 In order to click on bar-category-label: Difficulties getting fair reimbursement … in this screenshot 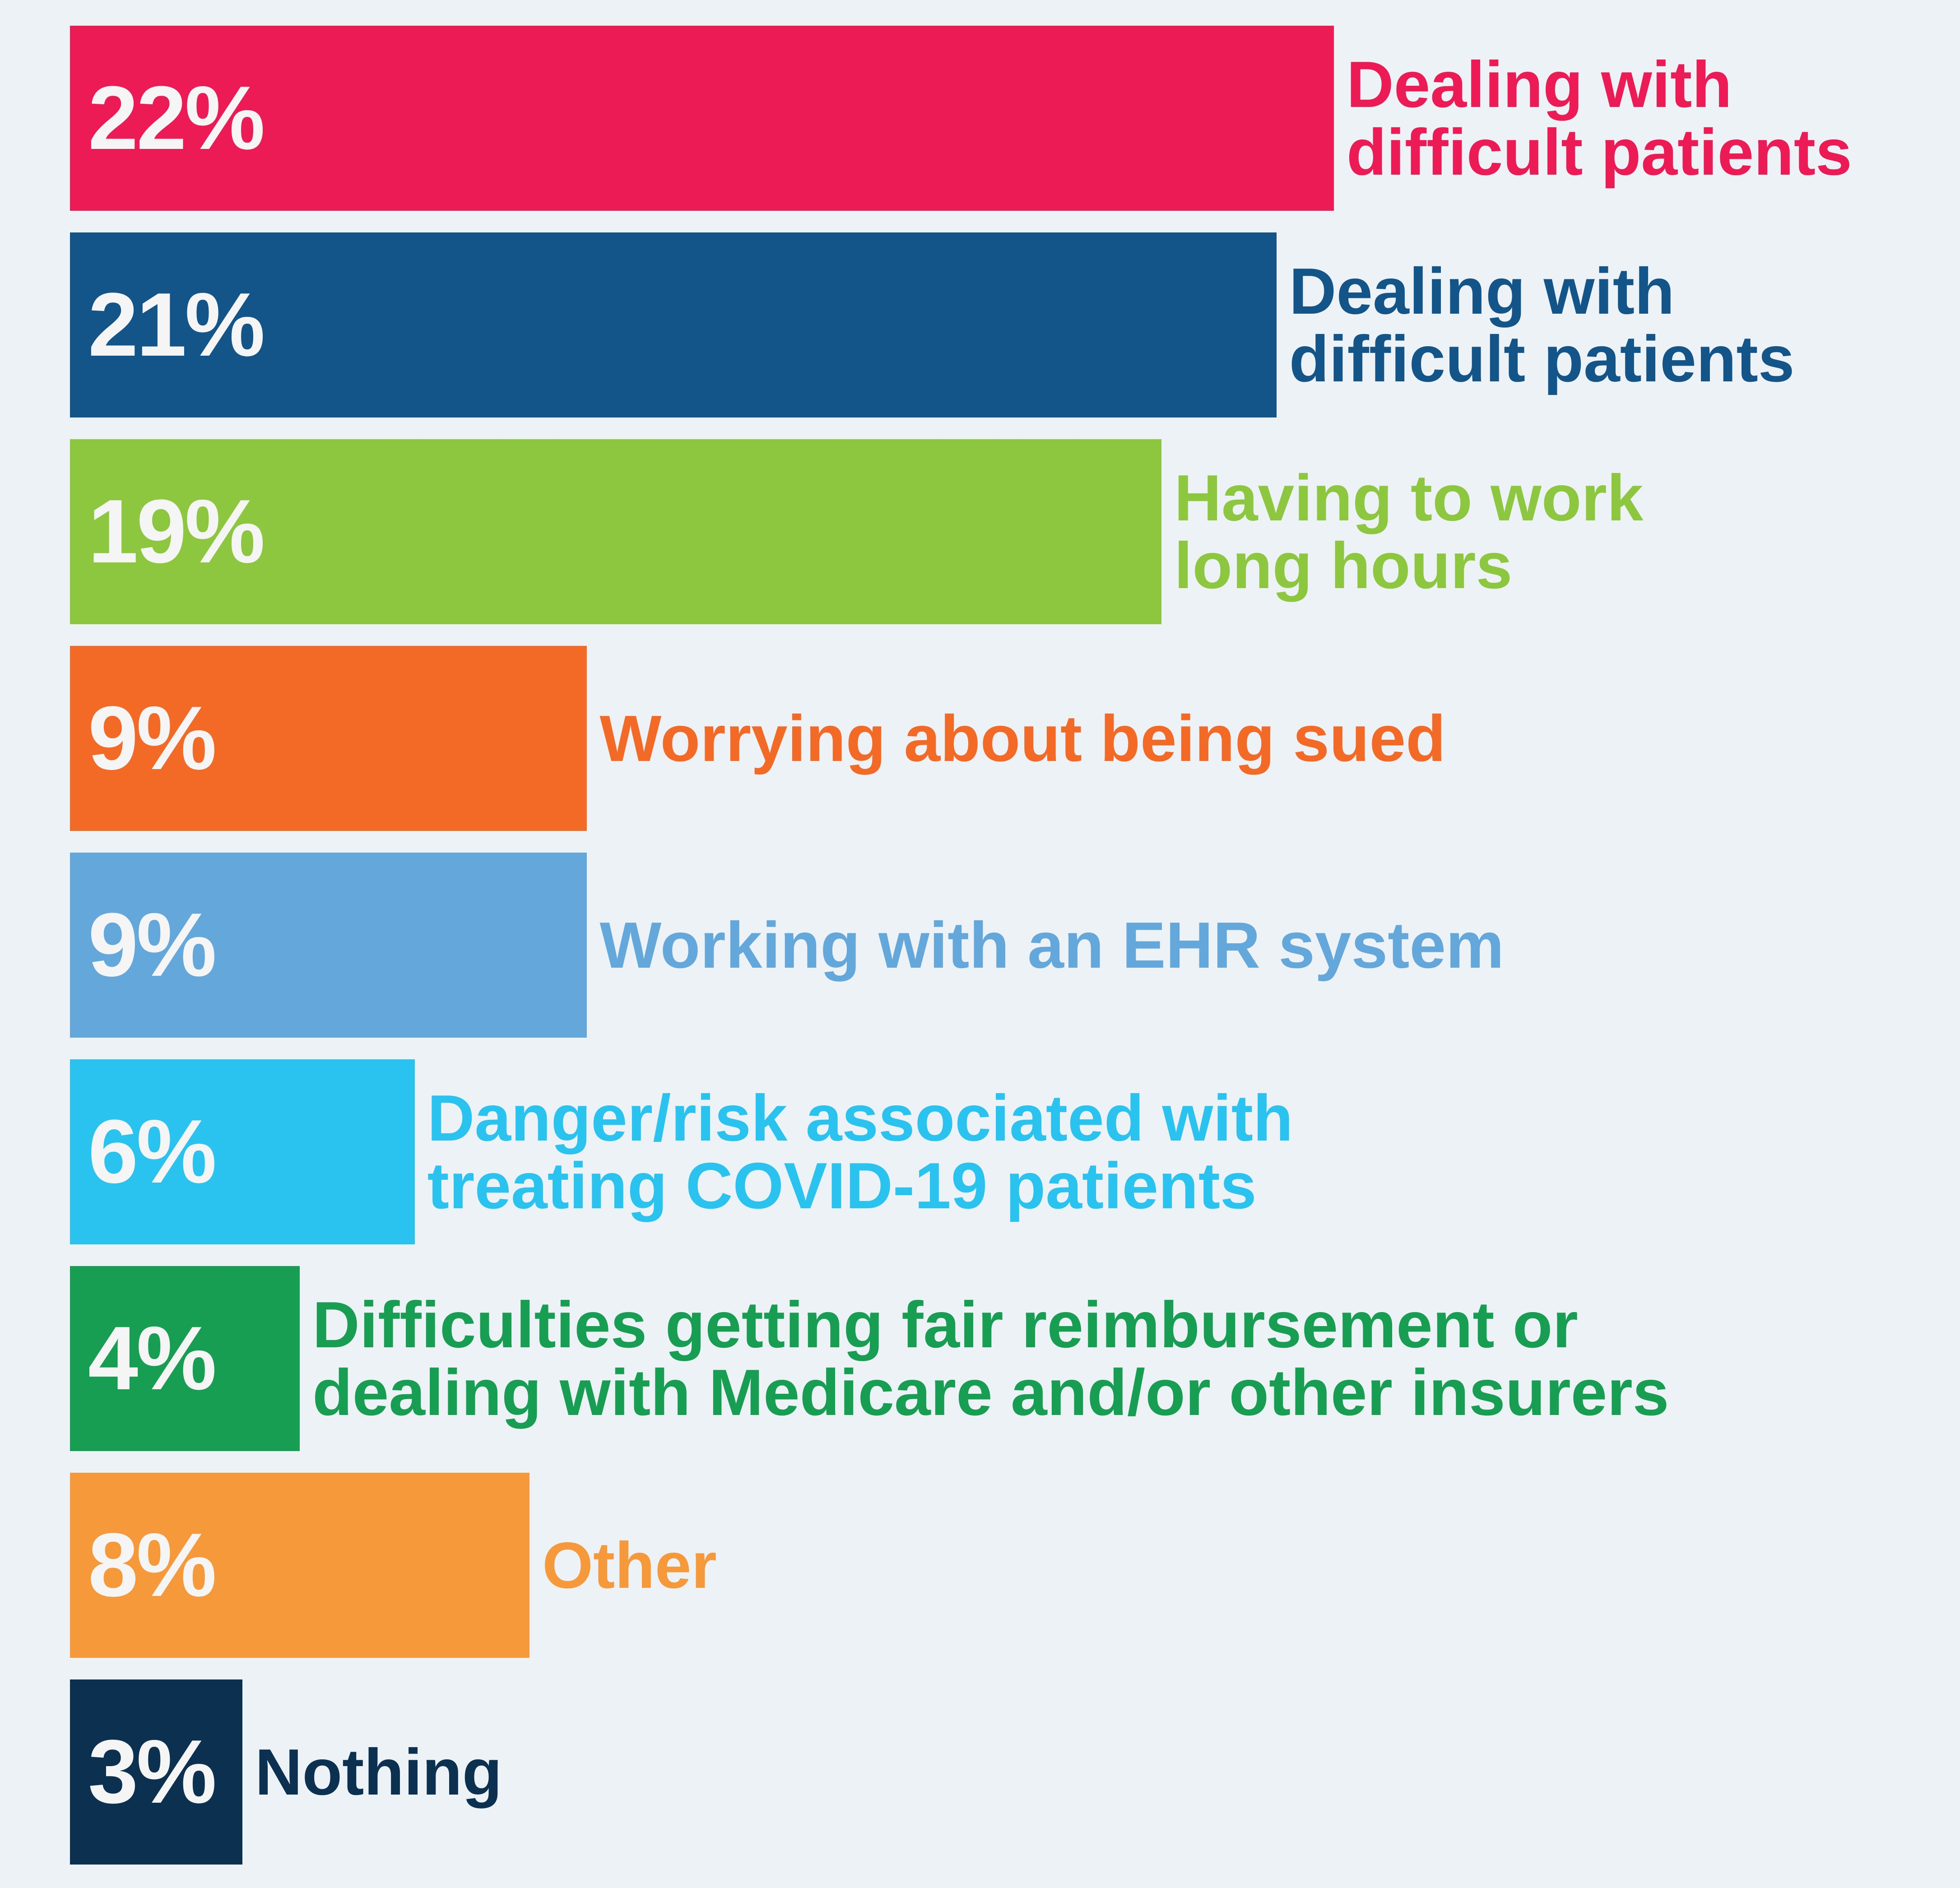, I will do `click(990, 1358)`.